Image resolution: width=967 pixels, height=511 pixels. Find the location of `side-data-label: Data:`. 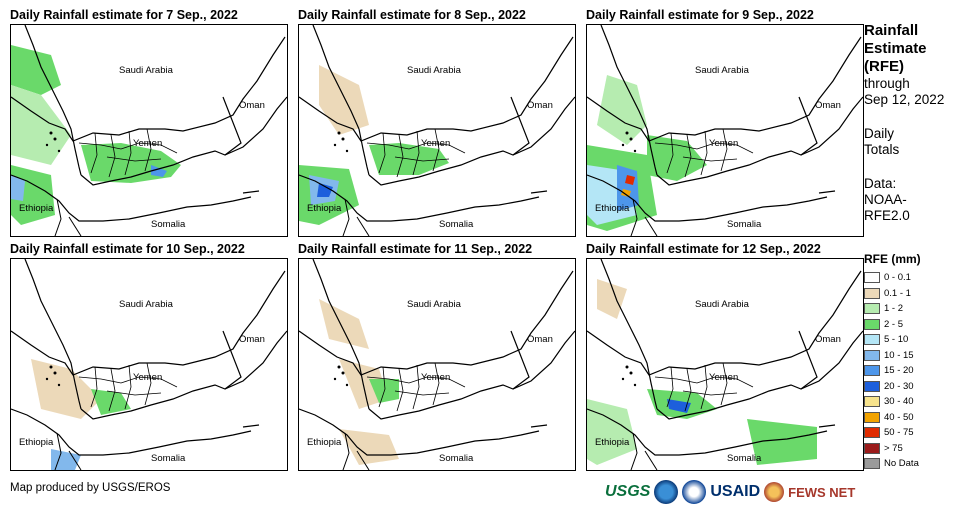

side-data-label: Data: is located at coordinates (880, 183).